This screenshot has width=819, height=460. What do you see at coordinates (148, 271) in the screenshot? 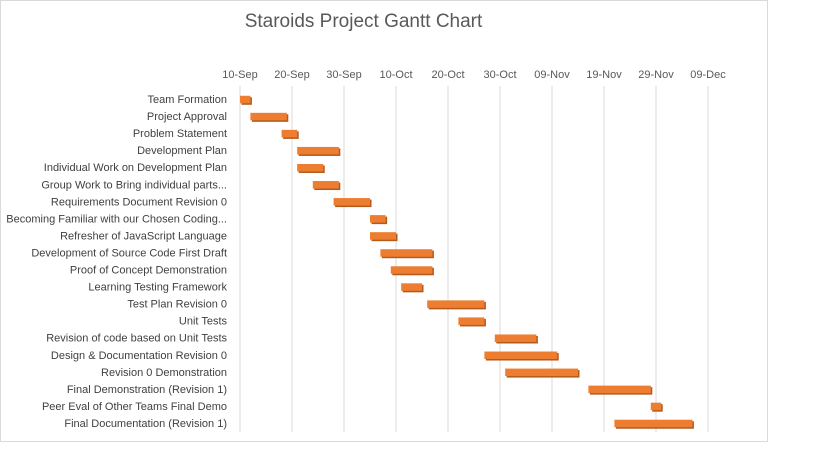
I see `task-label: Proof of Concept Demonstration` at bounding box center [148, 271].